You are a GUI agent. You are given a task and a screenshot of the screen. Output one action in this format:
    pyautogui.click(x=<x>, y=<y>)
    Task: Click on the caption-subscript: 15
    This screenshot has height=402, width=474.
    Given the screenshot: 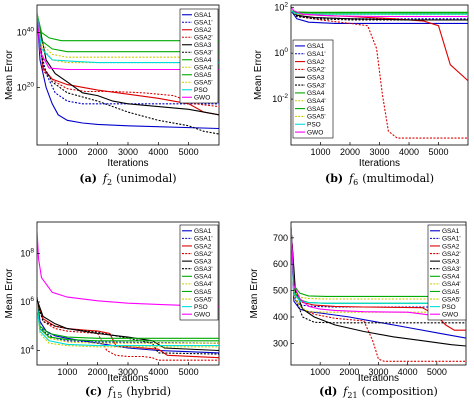 What is the action you would take?
    pyautogui.click(x=117, y=395)
    